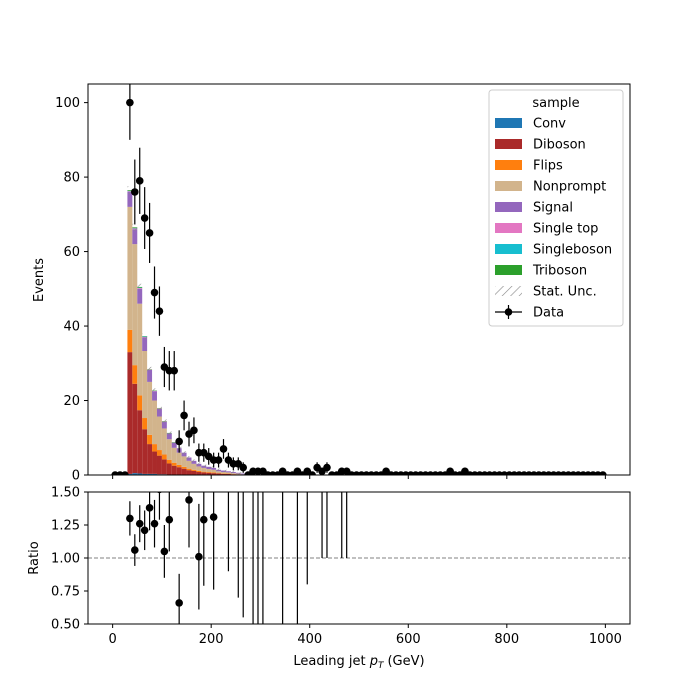  I want to click on legend-item-triboson: Triboson, so click(541, 271).